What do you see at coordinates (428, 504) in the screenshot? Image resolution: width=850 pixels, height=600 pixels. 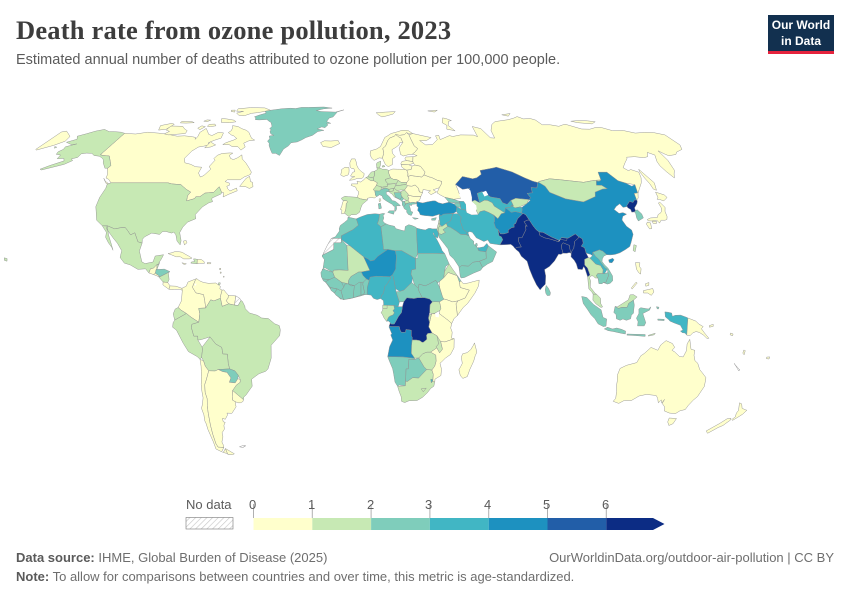 I see `svg-text: 3` at bounding box center [428, 504].